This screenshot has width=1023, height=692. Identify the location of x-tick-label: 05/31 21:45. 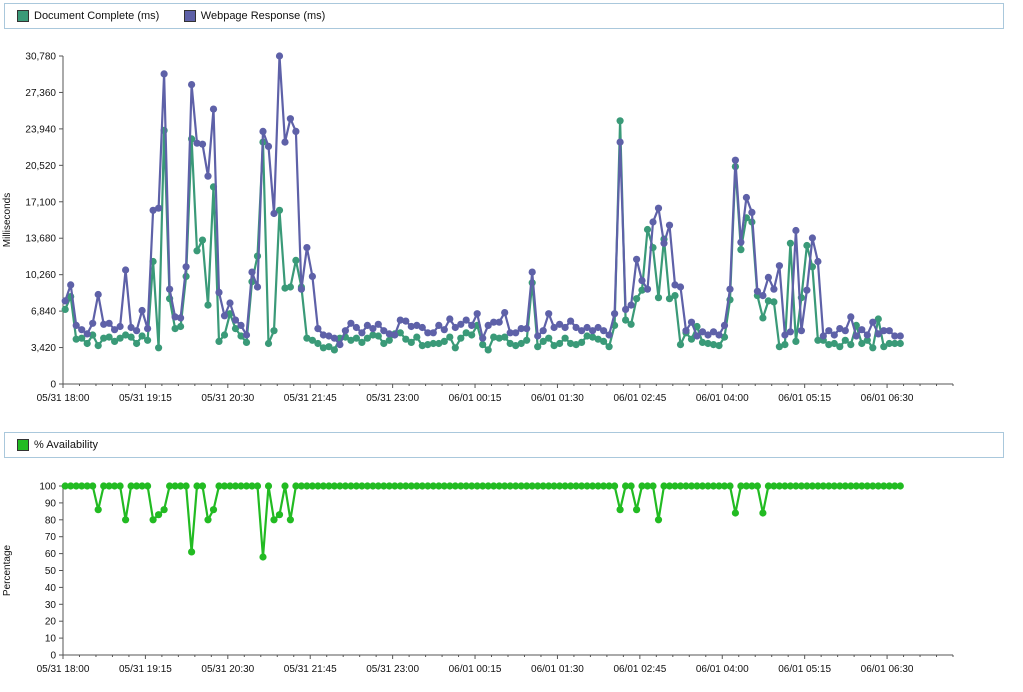
(310, 398).